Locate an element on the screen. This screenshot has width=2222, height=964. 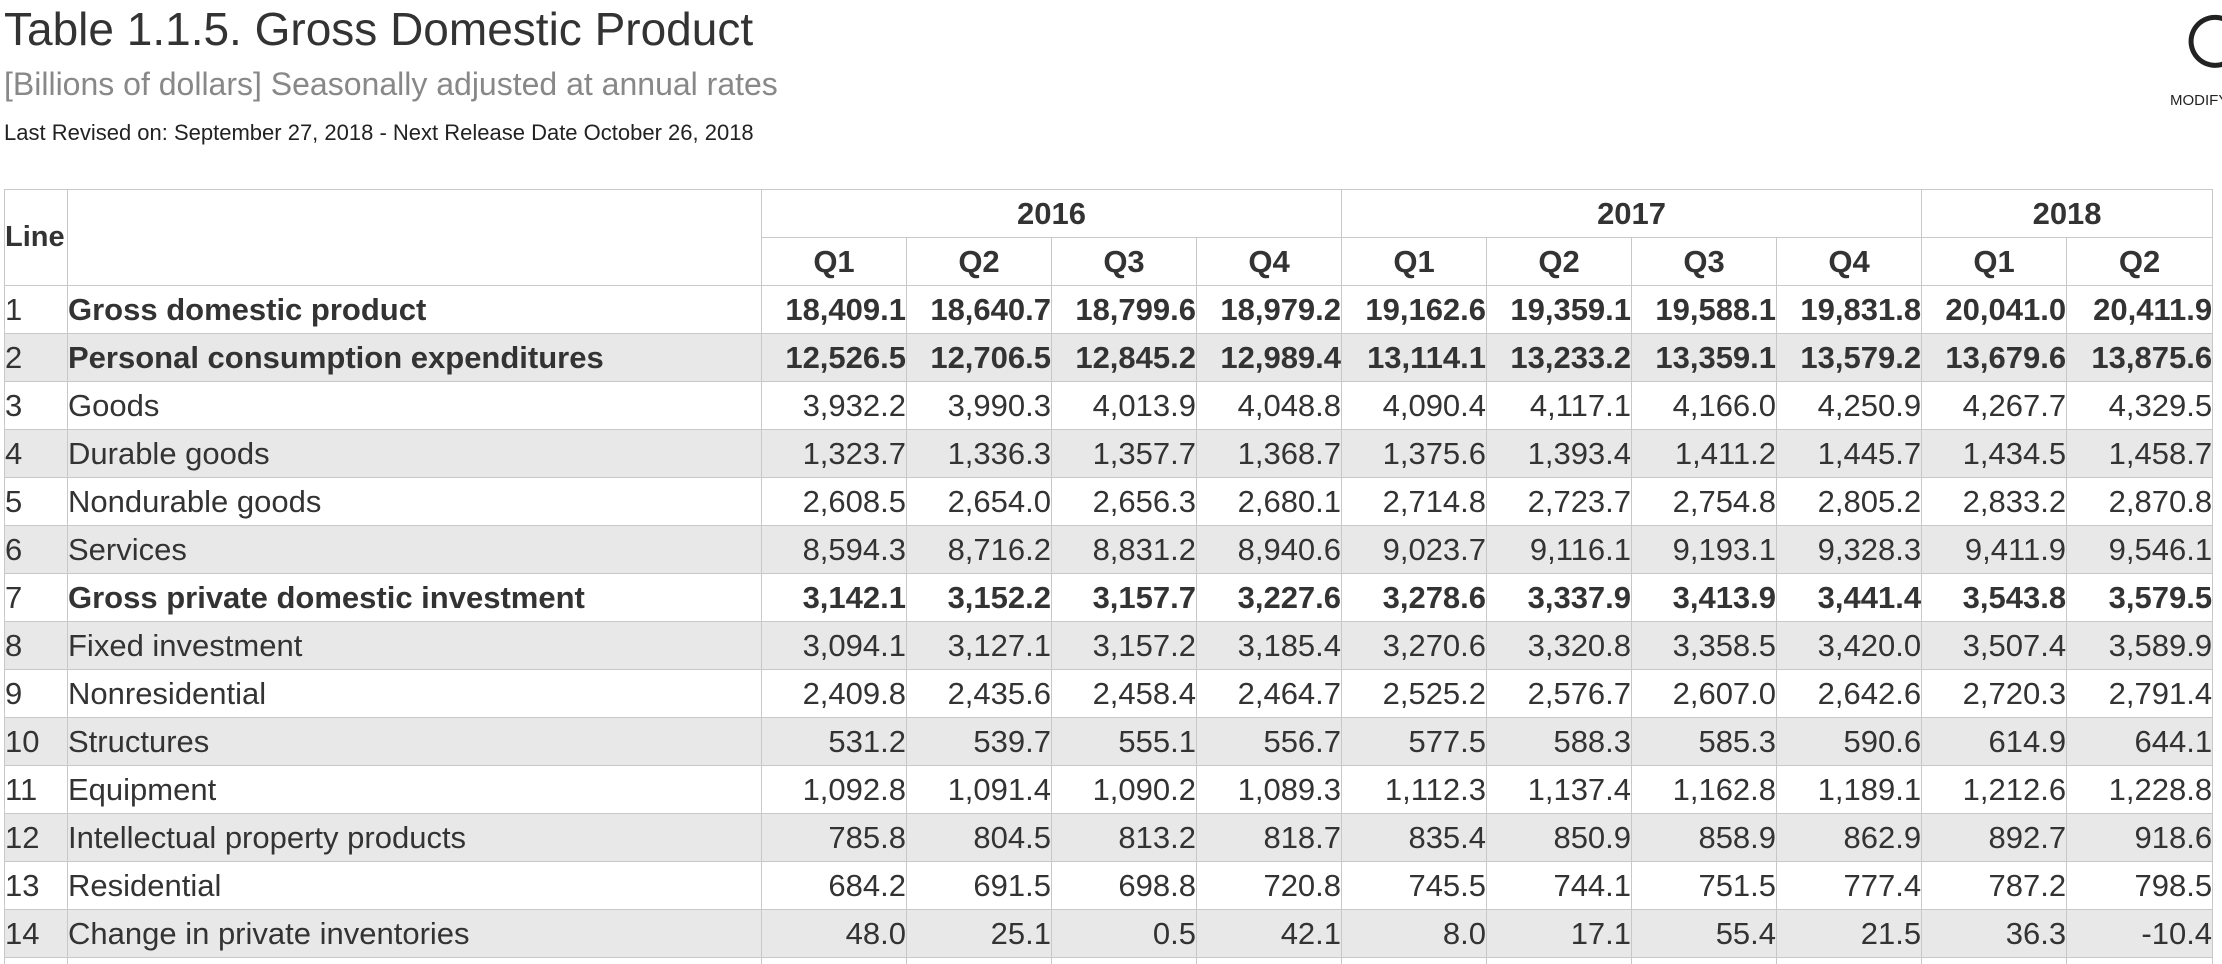
value-cell: 3,320.8 is located at coordinates (1559, 645).